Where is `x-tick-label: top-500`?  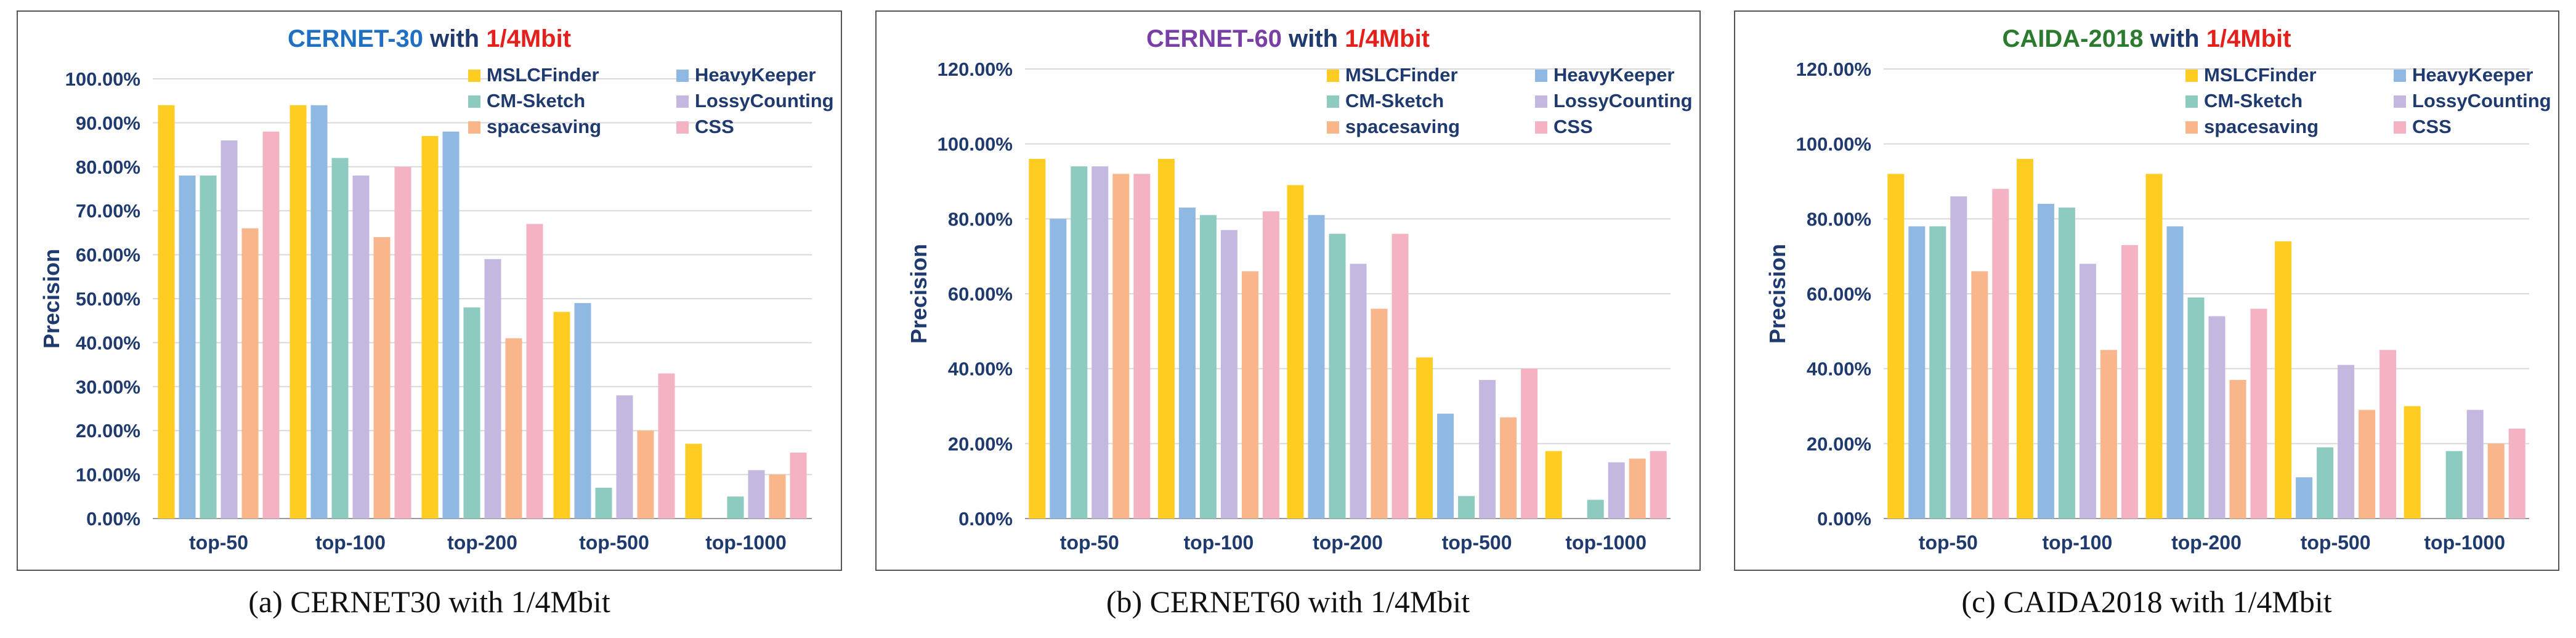
x-tick-label: top-500 is located at coordinates (2336, 542).